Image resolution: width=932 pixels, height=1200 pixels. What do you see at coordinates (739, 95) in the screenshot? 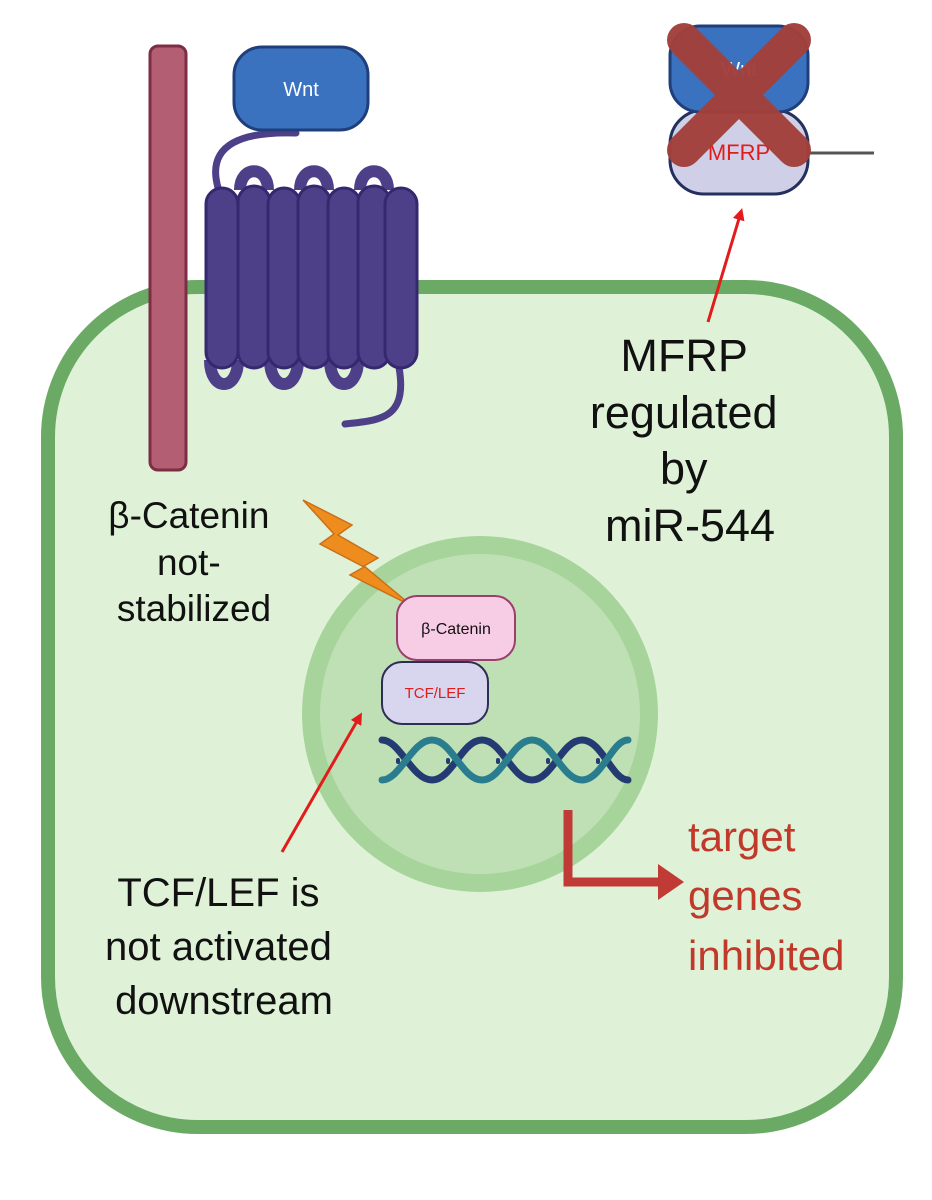
I see `x-cross-icon` at bounding box center [739, 95].